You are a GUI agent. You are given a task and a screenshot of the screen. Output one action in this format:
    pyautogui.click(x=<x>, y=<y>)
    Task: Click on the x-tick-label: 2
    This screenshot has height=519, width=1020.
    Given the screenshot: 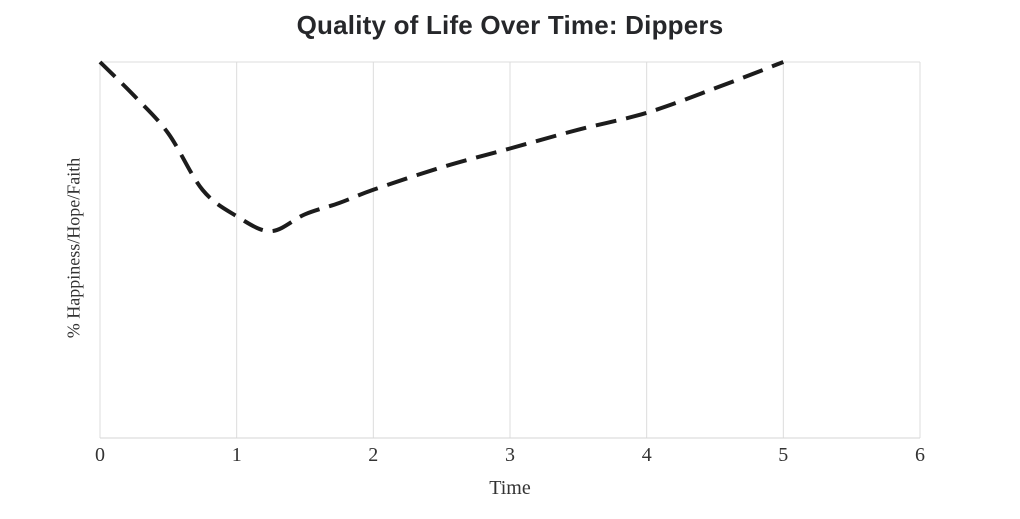 What is the action you would take?
    pyautogui.click(x=373, y=455)
    